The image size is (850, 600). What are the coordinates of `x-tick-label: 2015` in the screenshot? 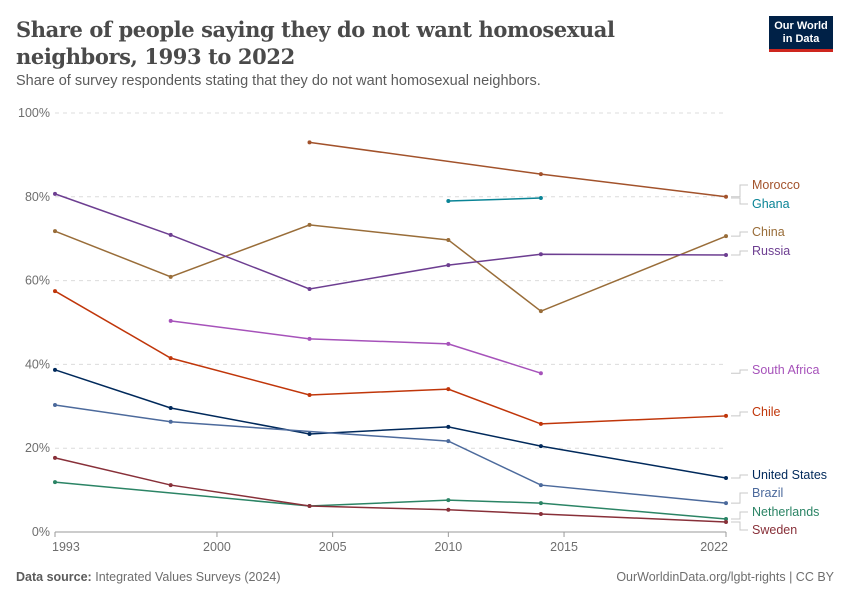 It's located at (564, 547).